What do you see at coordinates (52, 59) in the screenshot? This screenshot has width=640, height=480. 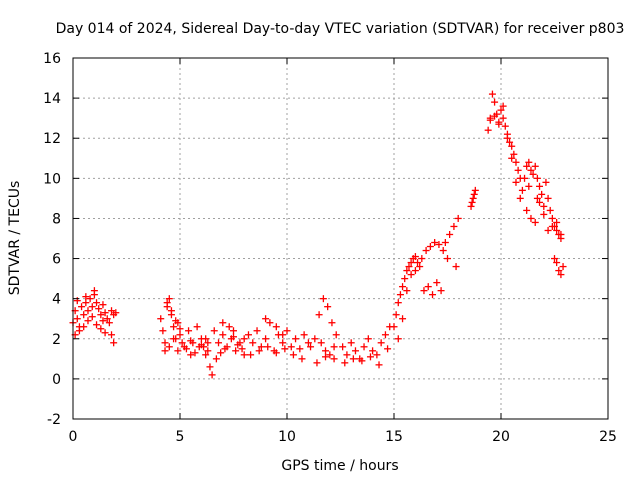 I see `y-tick-label: 16` at bounding box center [52, 59].